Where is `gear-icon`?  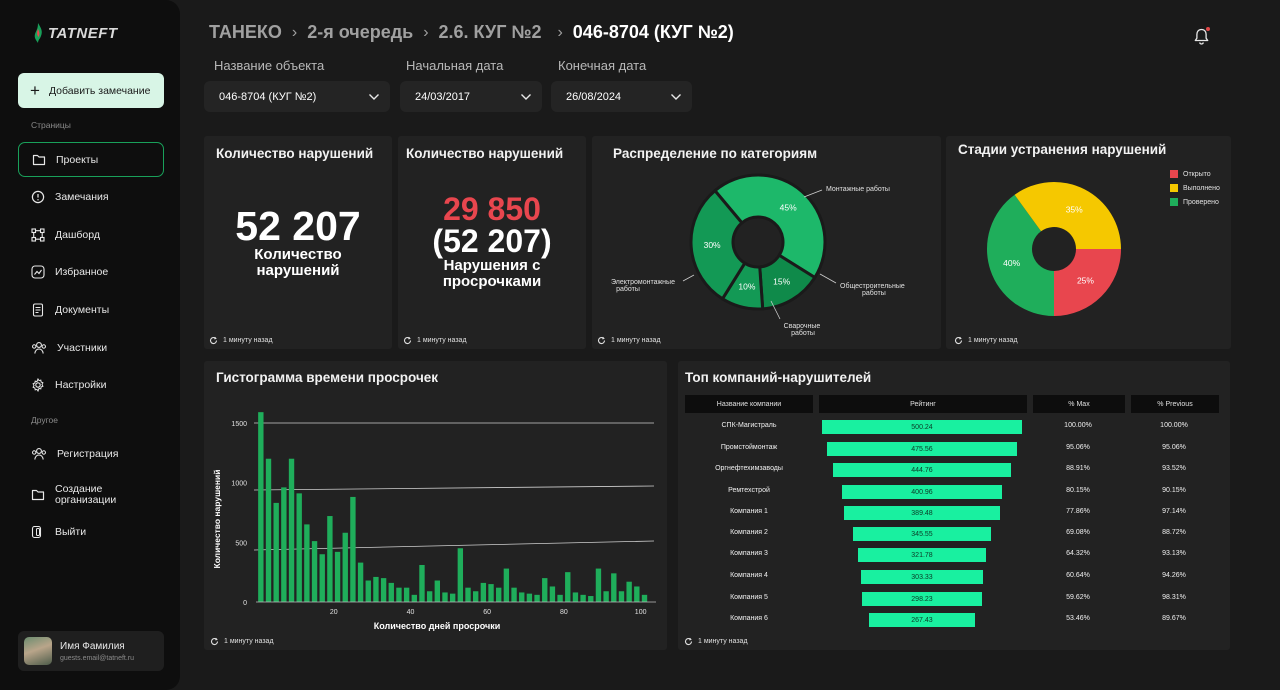 gear-icon is located at coordinates (38, 384).